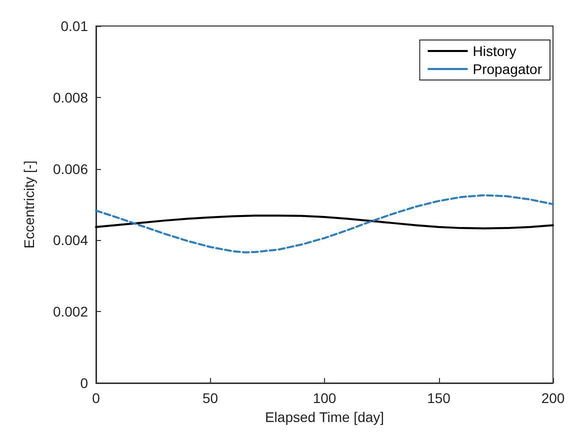 The height and width of the screenshot is (443, 578). I want to click on y-tick-label: 0.004, so click(70, 240).